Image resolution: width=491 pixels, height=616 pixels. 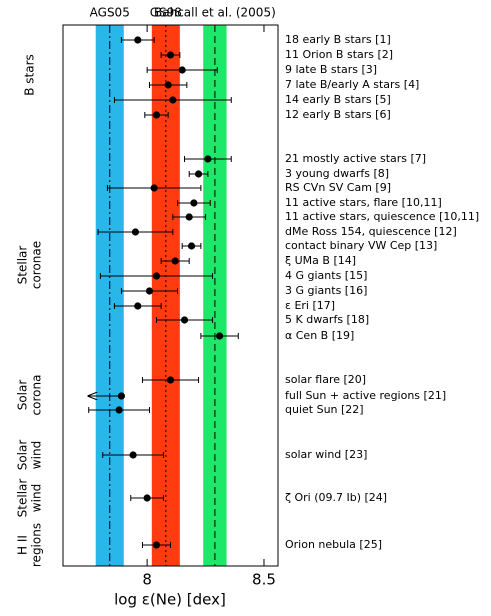 I want to click on point-label: 11 active stars, flare [10,11], so click(x=363, y=202).